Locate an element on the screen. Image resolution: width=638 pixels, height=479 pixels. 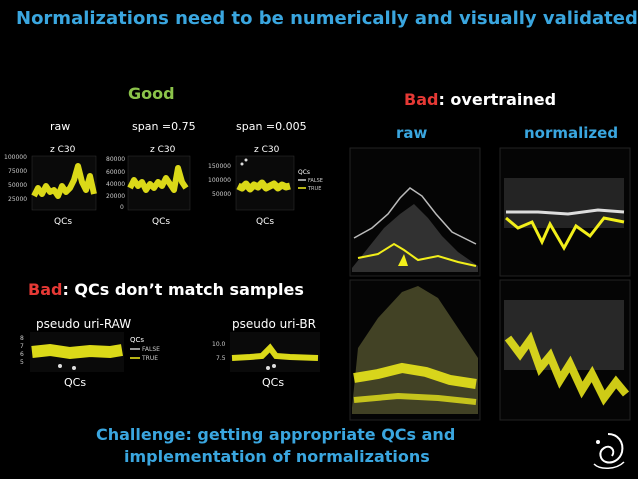
y-tick: 7 is located at coordinates (22, 346).